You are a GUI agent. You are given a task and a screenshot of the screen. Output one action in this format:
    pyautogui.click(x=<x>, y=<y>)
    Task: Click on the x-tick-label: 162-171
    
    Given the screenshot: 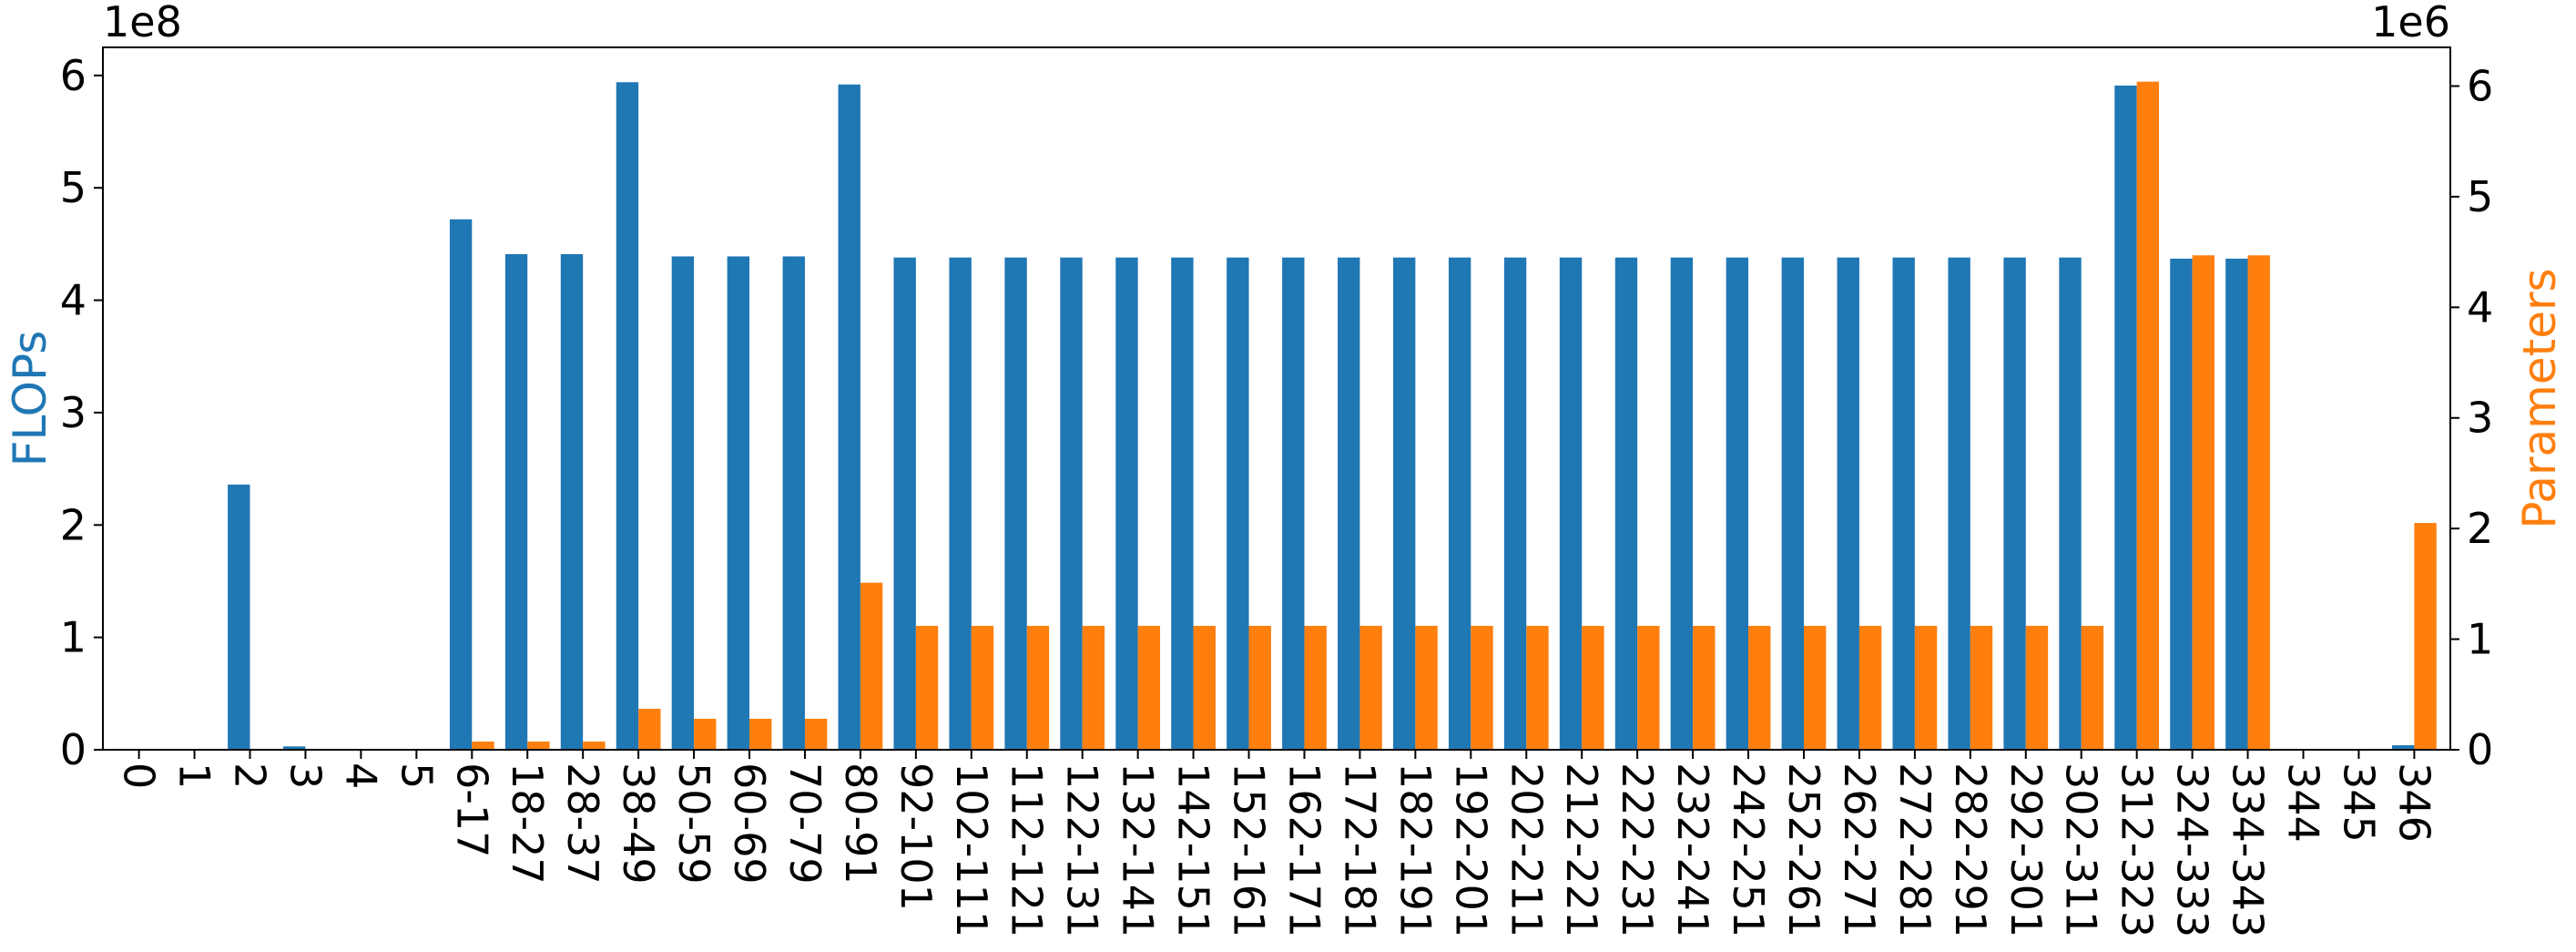 What is the action you would take?
    pyautogui.click(x=1304, y=850)
    